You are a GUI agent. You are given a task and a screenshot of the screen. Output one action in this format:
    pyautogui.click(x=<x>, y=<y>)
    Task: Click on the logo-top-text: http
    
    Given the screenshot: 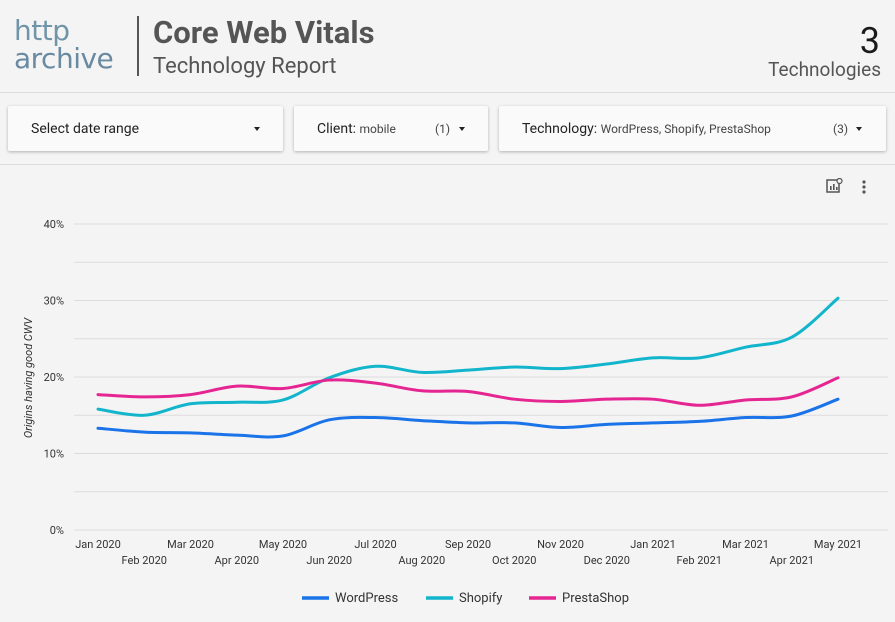 What is the action you would take?
    pyautogui.click(x=42, y=30)
    